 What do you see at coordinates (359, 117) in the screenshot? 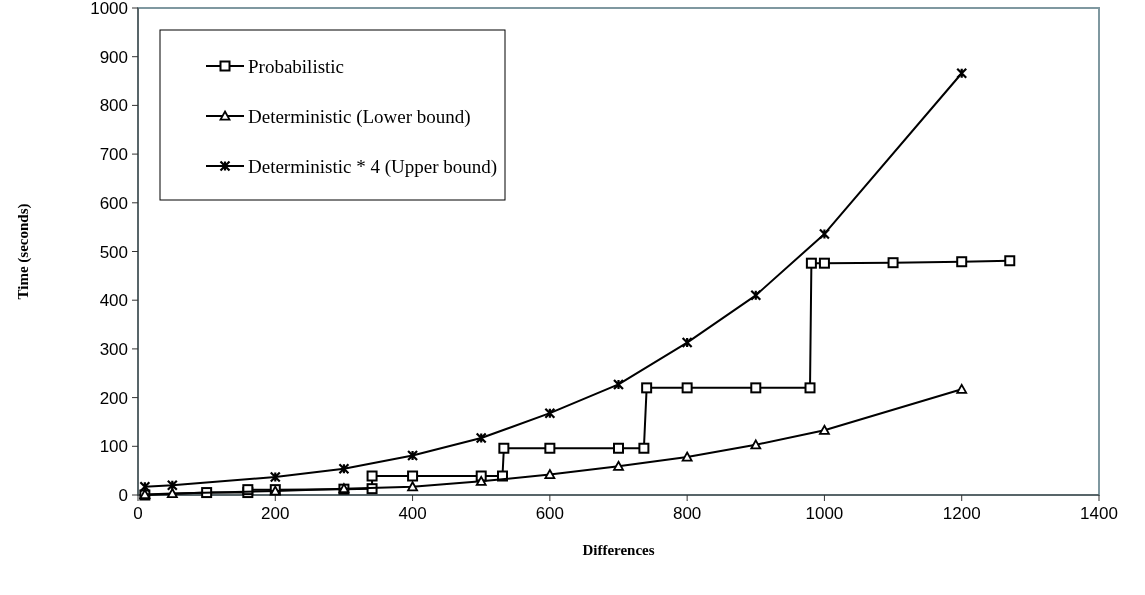
I see `legend-label: Deterministic (Lower bound)` at bounding box center [359, 117].